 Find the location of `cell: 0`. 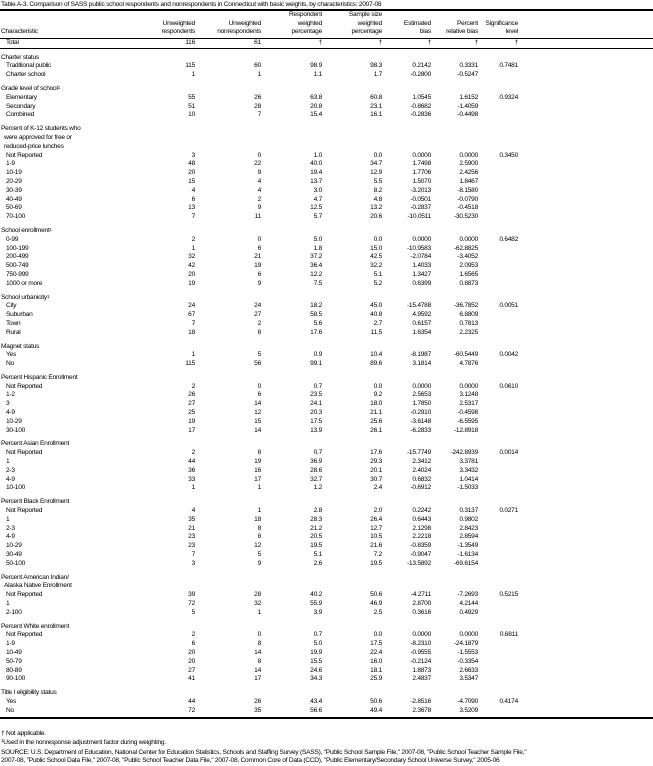

cell: 0 is located at coordinates (259, 386).